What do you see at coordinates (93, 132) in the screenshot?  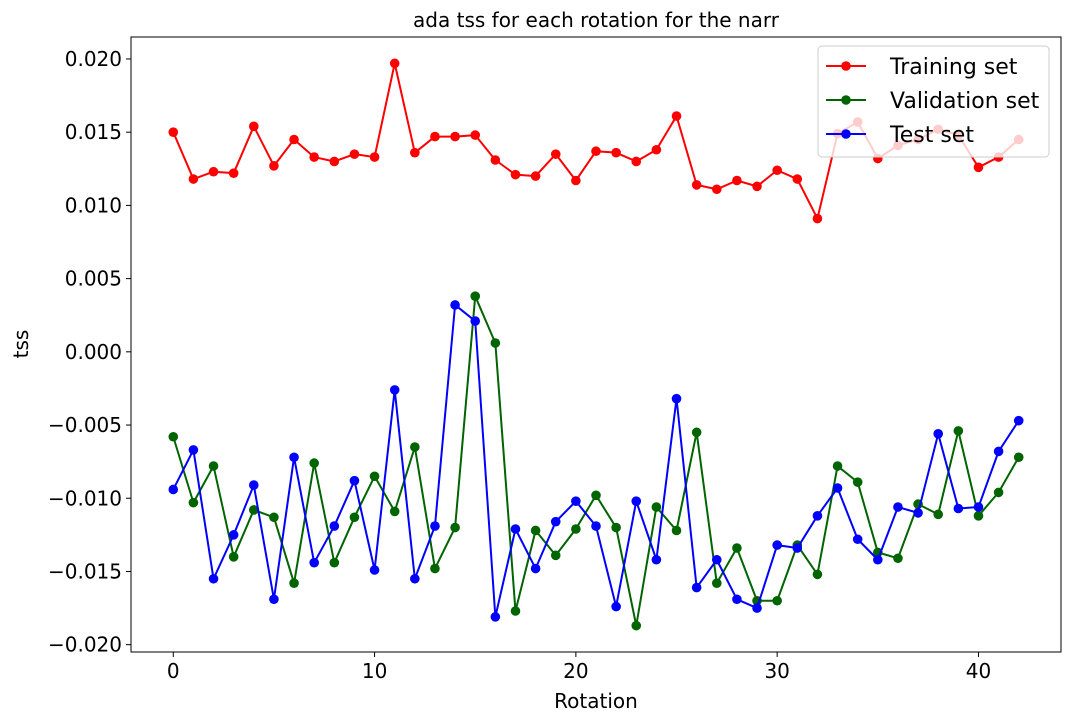 I see `y-tick-label: 0.015` at bounding box center [93, 132].